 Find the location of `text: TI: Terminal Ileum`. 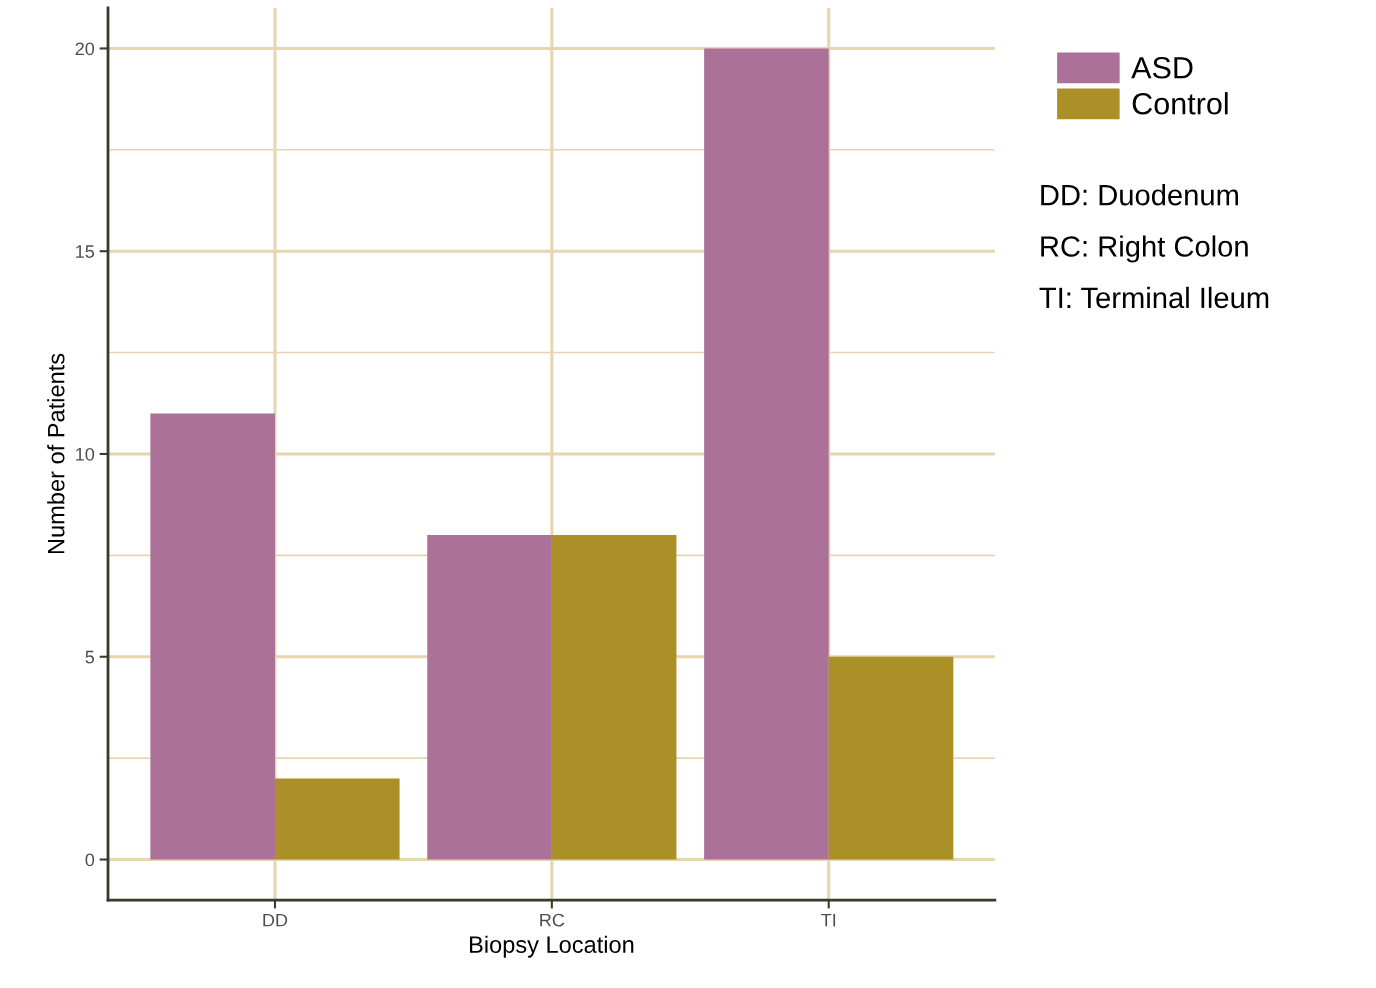

text: TI: Terminal Ileum is located at coordinates (1154, 297).